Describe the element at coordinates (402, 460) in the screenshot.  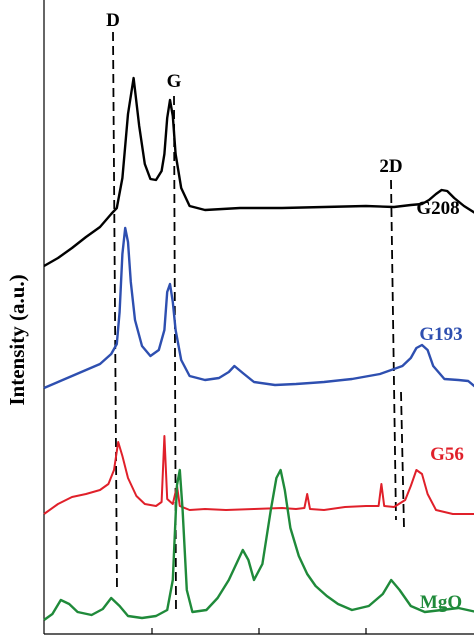
I see `dash-line-2d-b` at that location.